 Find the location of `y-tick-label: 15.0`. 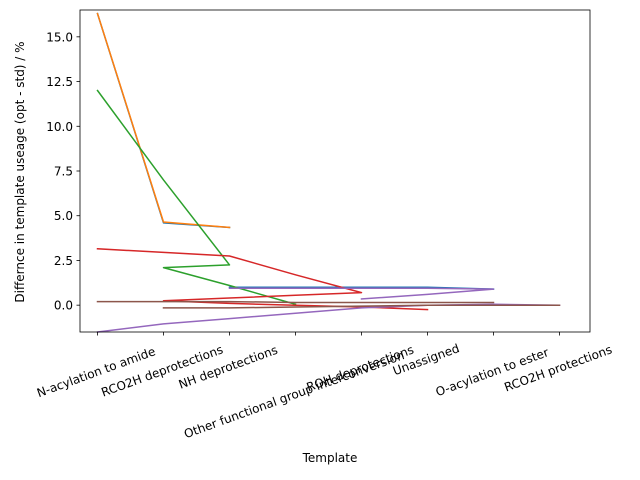

y-tick-label: 15.0 is located at coordinates (59, 37).